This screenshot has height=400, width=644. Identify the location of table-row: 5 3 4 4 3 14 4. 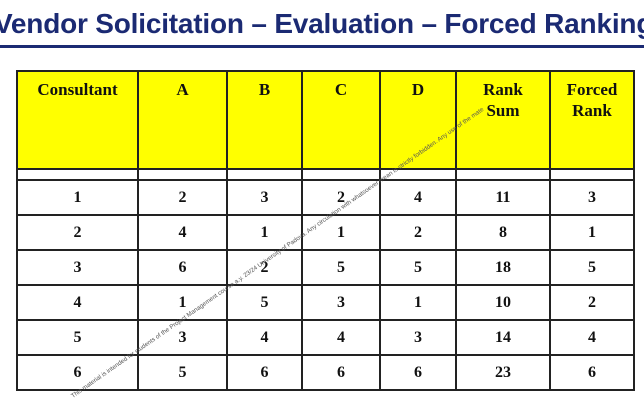
(325, 337).